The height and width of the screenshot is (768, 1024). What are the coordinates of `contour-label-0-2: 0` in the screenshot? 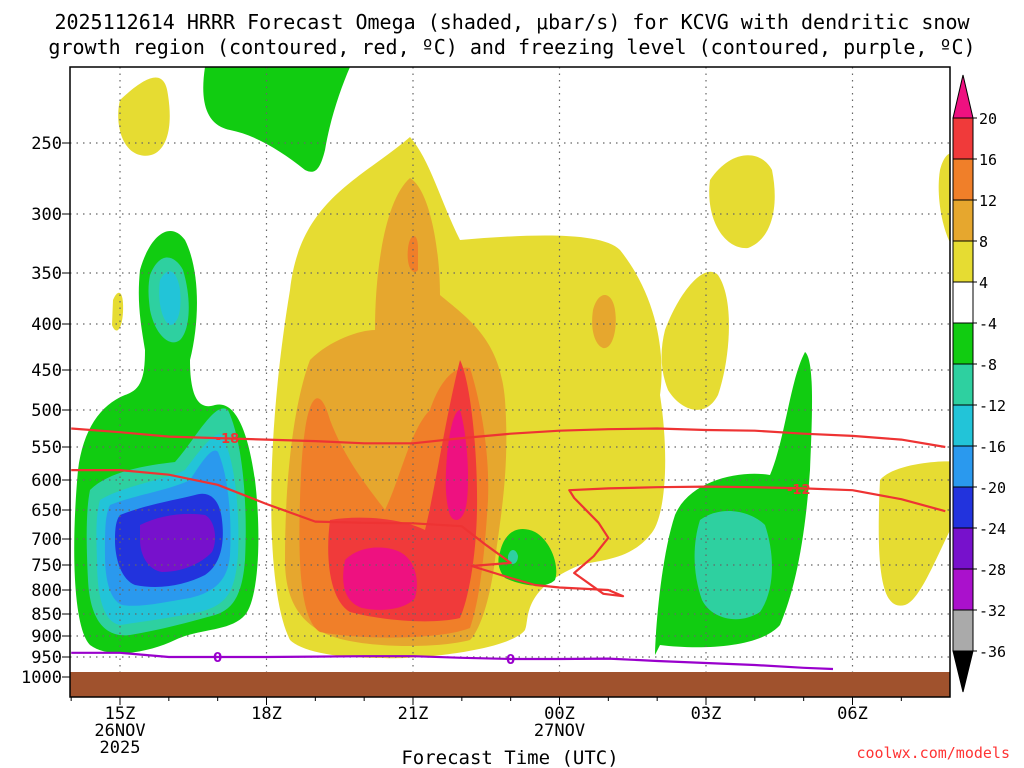 It's located at (510, 660).